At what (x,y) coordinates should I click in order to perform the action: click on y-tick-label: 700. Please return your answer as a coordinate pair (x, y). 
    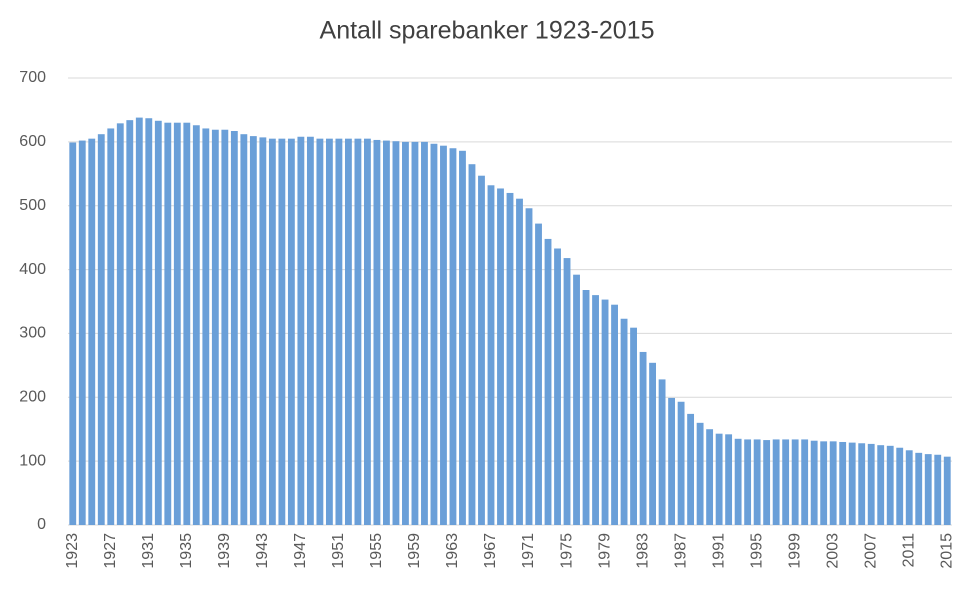
    Looking at the image, I should click on (32, 77).